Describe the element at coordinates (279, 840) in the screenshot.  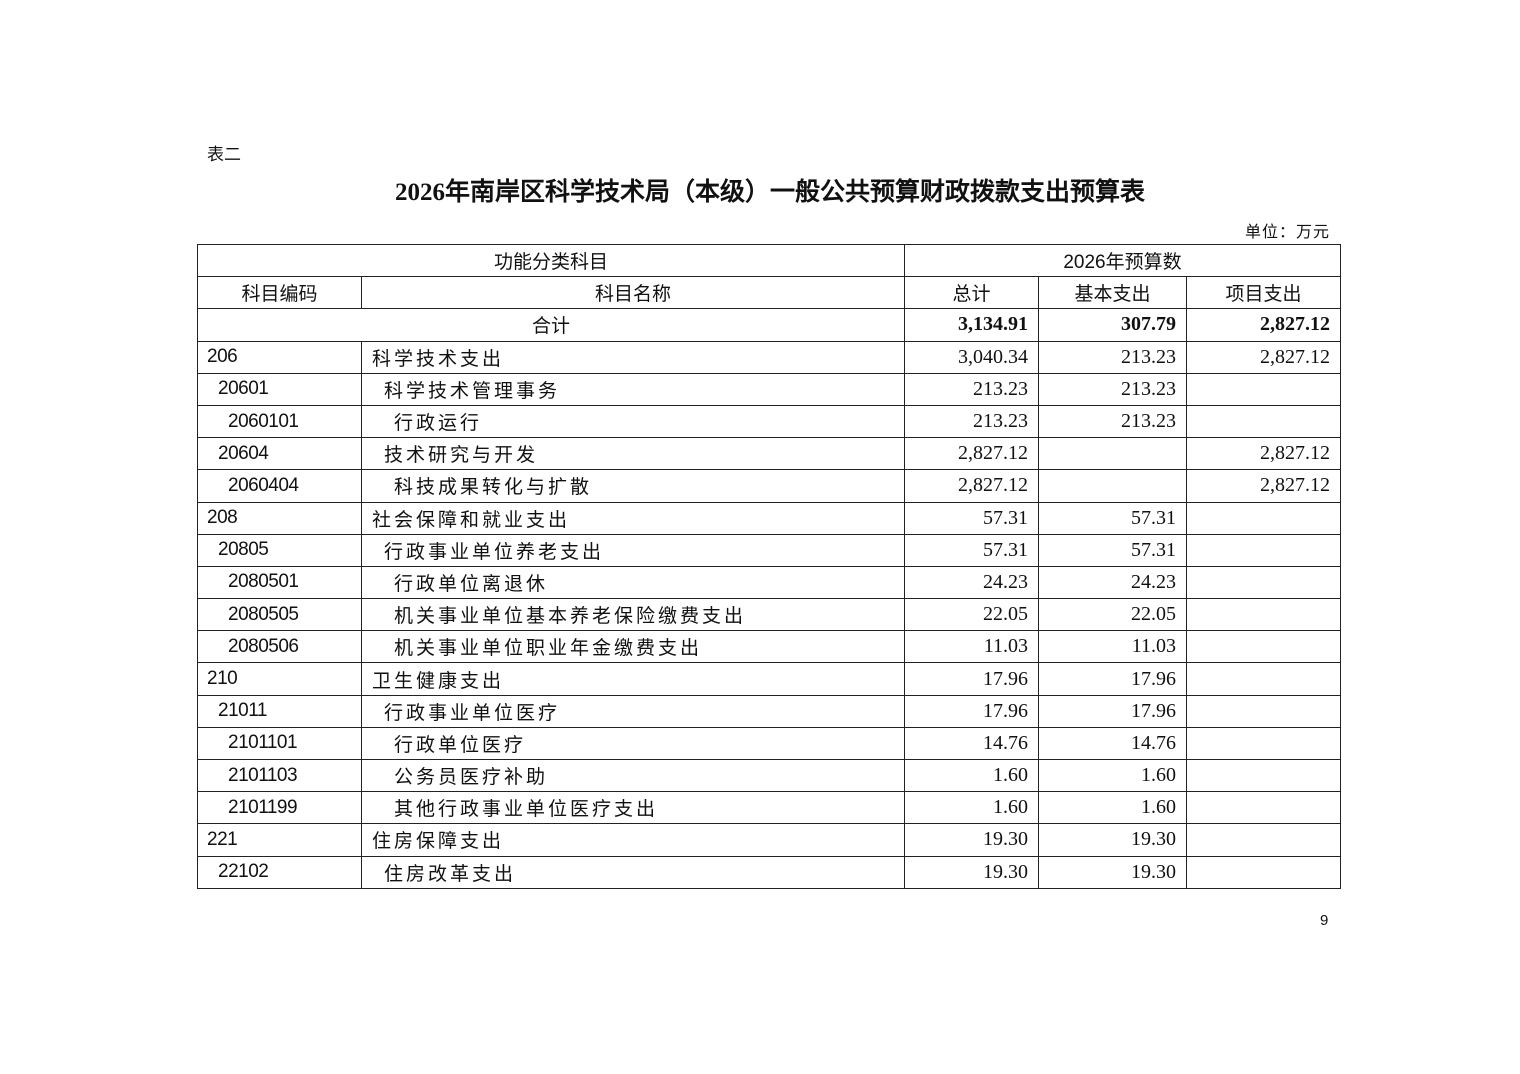
I see `cell-code: 221` at that location.